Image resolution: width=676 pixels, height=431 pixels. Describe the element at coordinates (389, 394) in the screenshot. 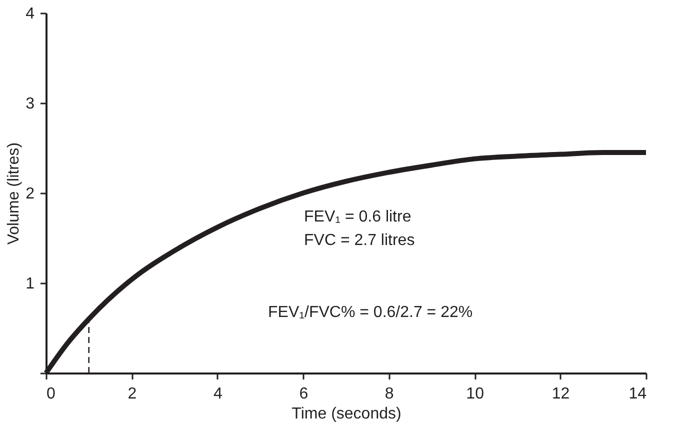

I see `x-tick-label: 8` at that location.